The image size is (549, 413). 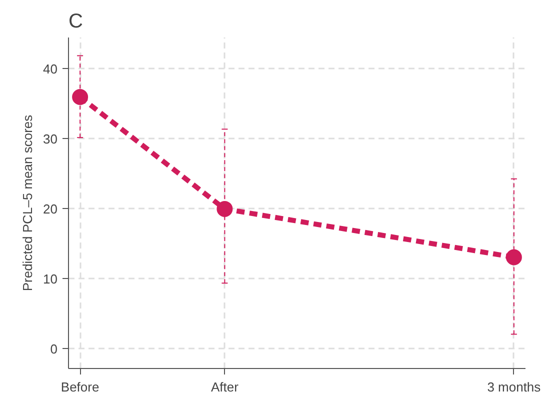 What do you see at coordinates (50, 68) in the screenshot?
I see `y-tick-label: 40` at bounding box center [50, 68].